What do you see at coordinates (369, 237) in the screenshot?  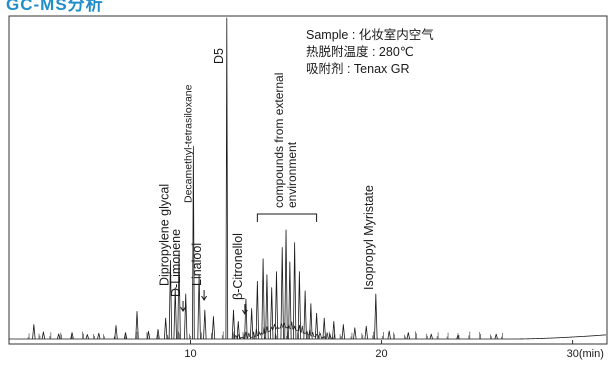 I see `annotation-label: Isopropyl Myristate` at bounding box center [369, 237].